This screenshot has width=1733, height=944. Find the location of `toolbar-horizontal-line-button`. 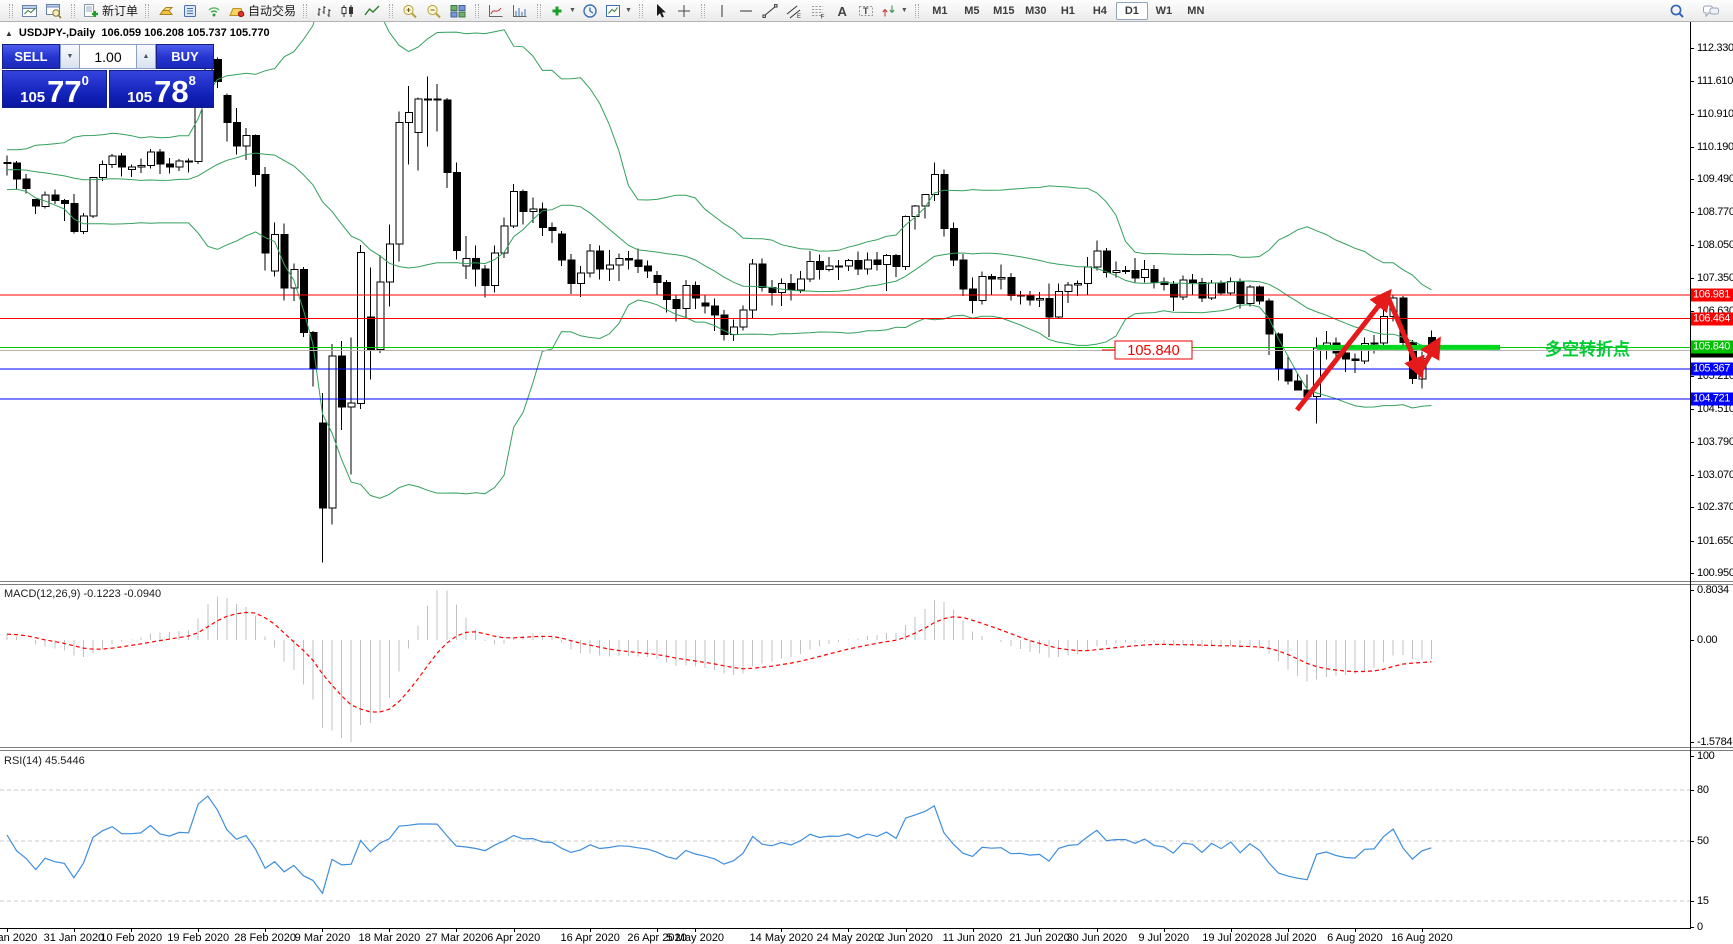

toolbar-horizontal-line-button is located at coordinates (746, 11).